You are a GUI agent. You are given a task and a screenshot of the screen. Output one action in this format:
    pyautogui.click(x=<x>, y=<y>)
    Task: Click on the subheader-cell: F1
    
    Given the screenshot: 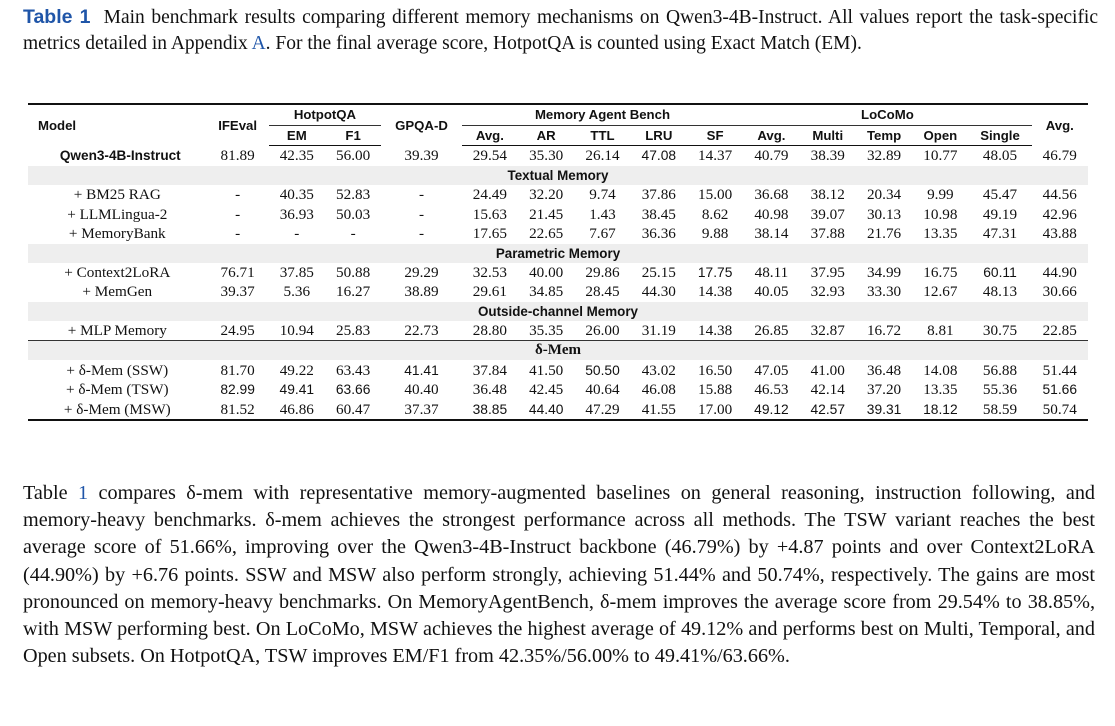 What is the action you would take?
    pyautogui.click(x=353, y=136)
    